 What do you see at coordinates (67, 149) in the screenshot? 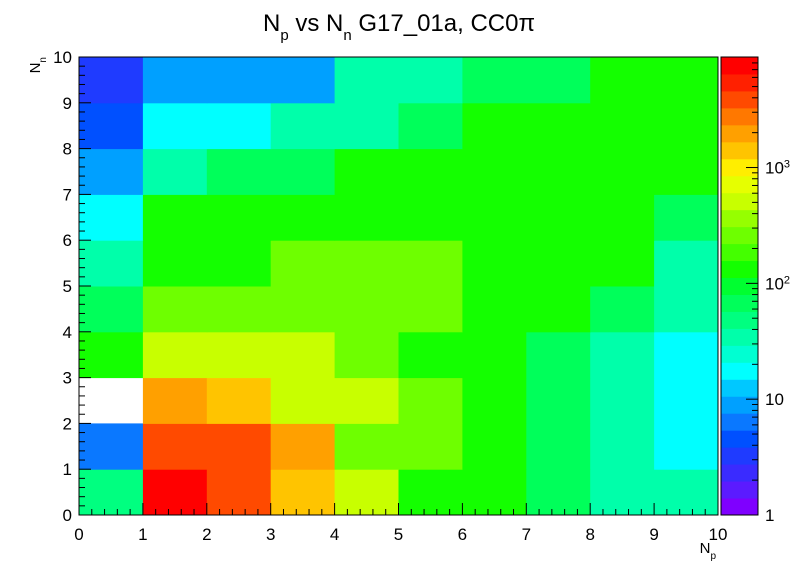
I see `y-tick-label: 8` at bounding box center [67, 149].